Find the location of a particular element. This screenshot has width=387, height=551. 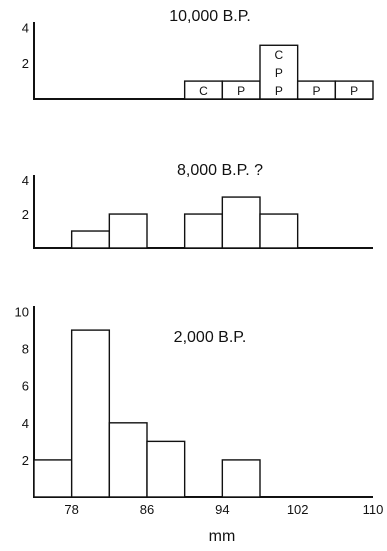

x-tick-label: 78 is located at coordinates (71, 509).